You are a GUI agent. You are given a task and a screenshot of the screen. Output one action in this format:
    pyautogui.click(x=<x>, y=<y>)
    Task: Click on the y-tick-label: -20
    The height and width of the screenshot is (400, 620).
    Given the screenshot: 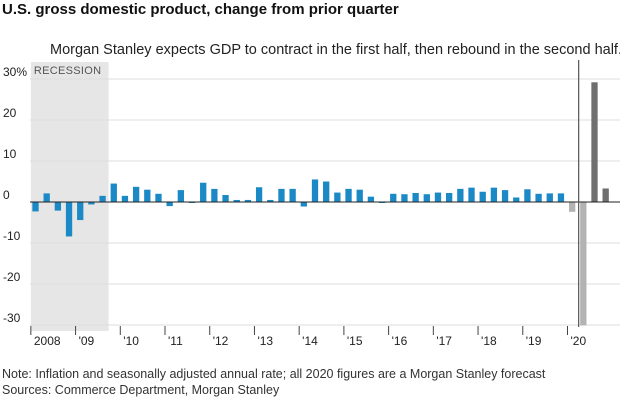 What is the action you would take?
    pyautogui.click(x=12, y=277)
    